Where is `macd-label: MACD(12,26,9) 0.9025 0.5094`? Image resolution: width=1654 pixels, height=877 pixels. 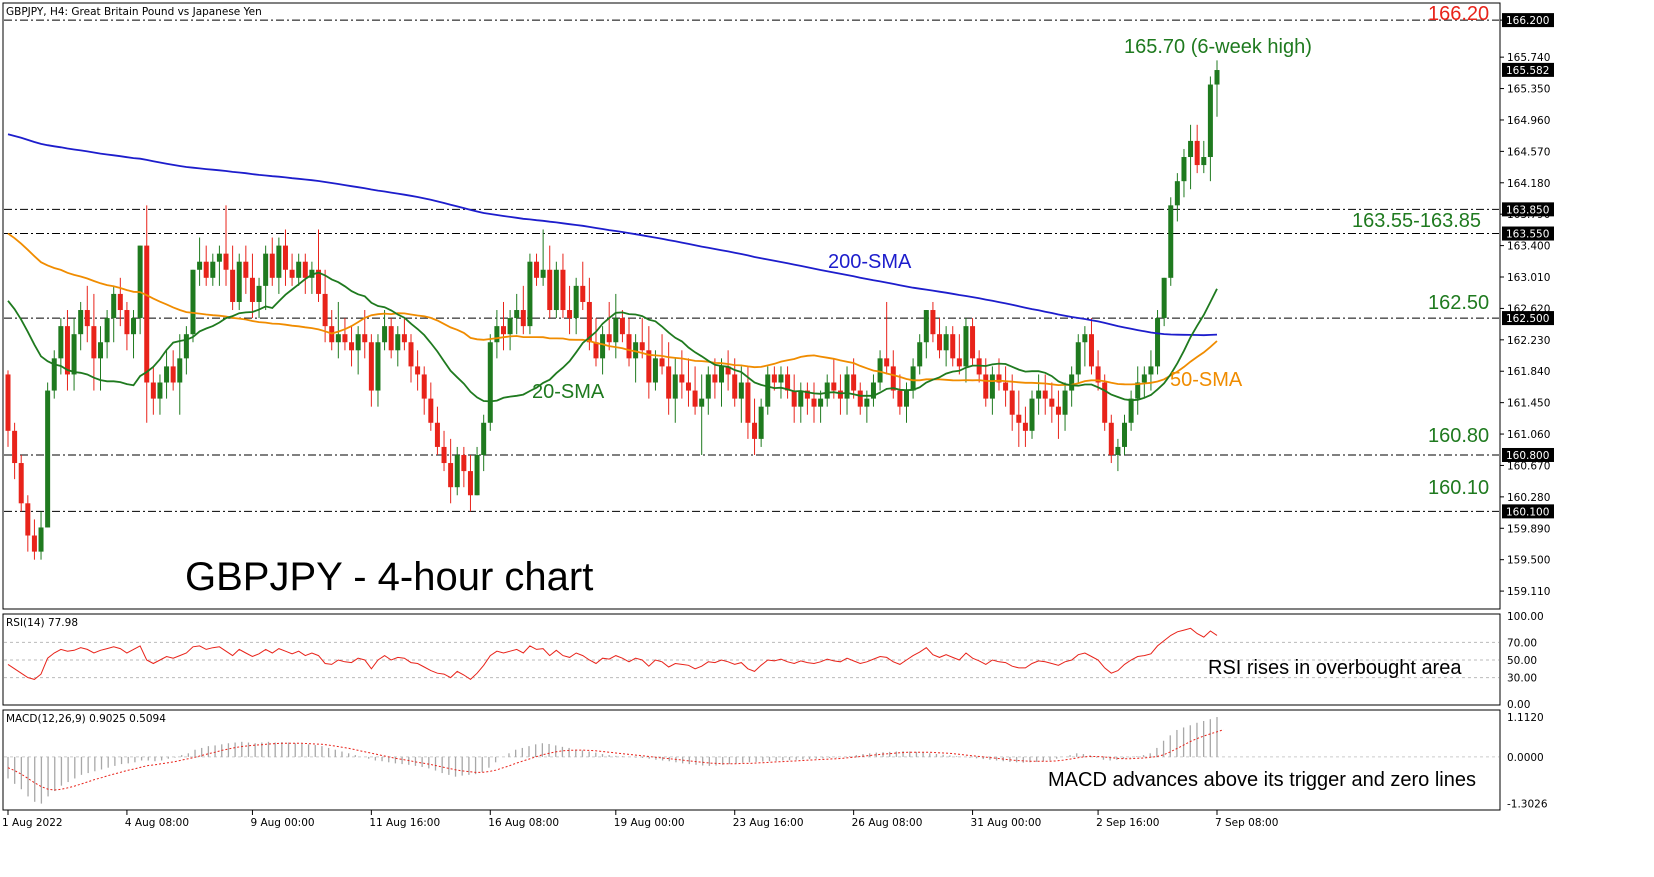
macd-label: MACD(12,26,9) 0.9025 0.5094 is located at coordinates (86, 719).